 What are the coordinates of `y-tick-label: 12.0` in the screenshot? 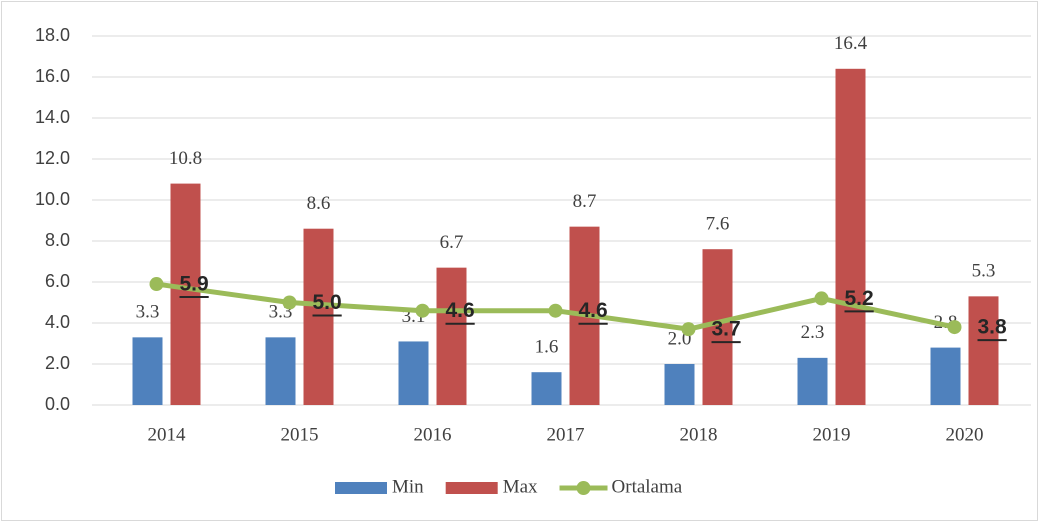 It's located at (52, 158).